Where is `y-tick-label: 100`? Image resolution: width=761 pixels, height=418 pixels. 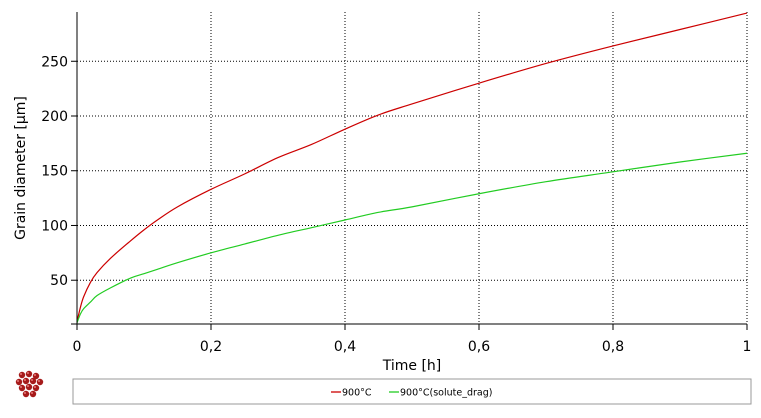 y-tick-label: 100 is located at coordinates (54, 226).